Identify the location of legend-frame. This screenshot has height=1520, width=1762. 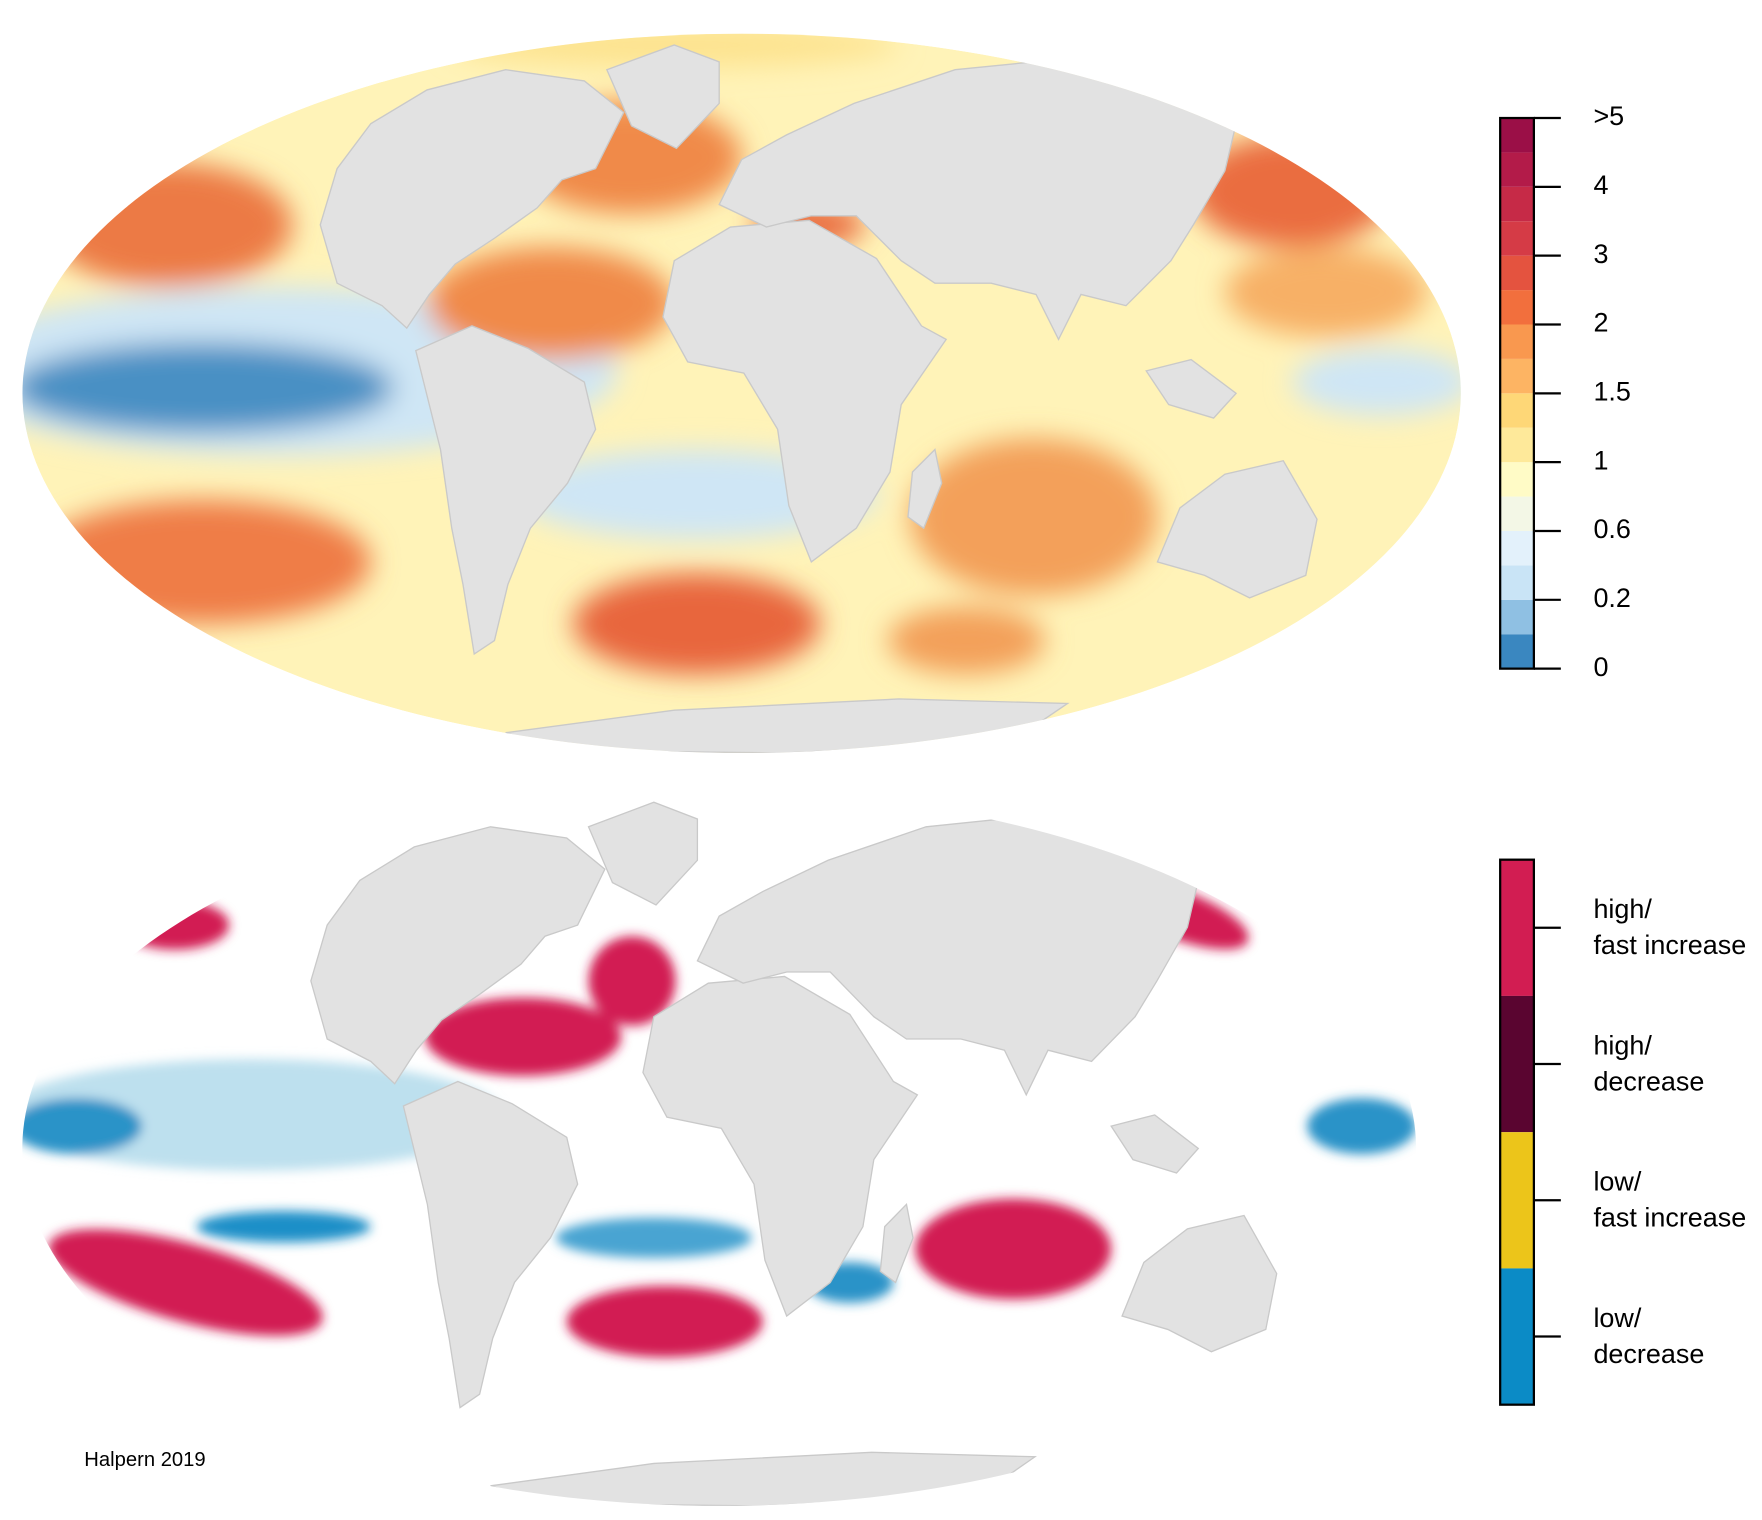
(1517, 1132).